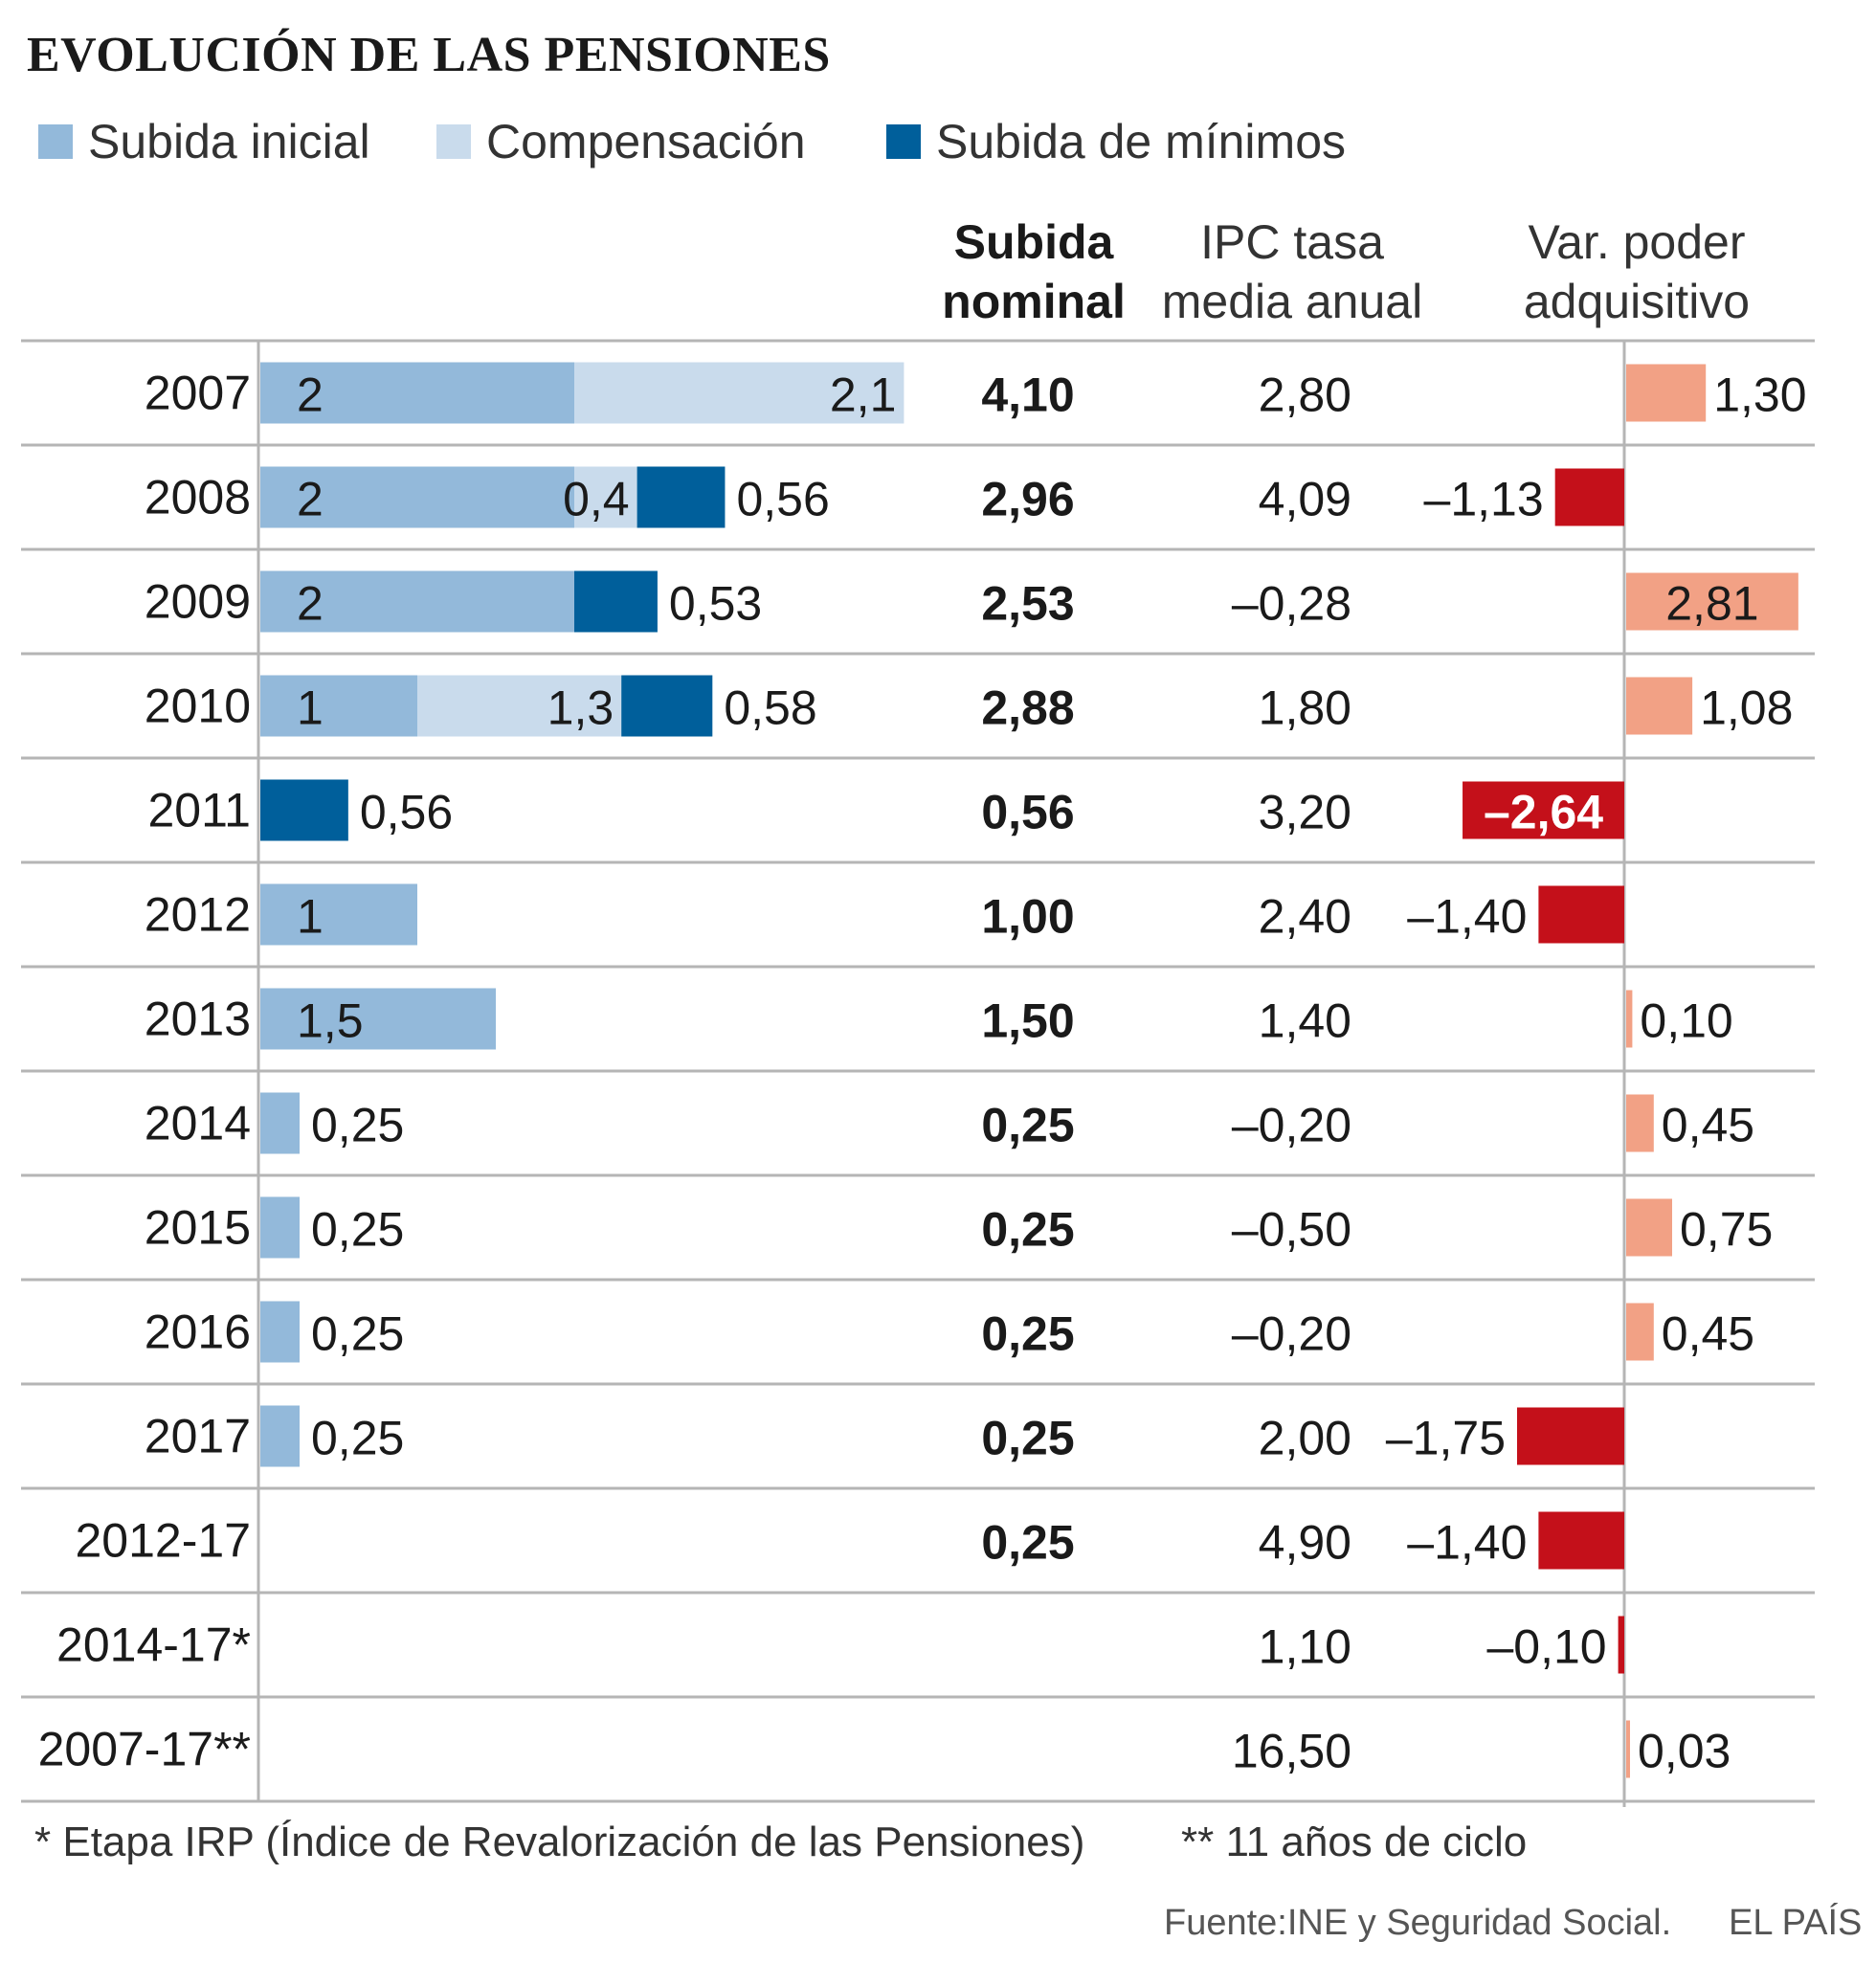 The image size is (1876, 1964). What do you see at coordinates (1292, 242) in the screenshot?
I see `header-ipc-line1: IPC tasa` at bounding box center [1292, 242].